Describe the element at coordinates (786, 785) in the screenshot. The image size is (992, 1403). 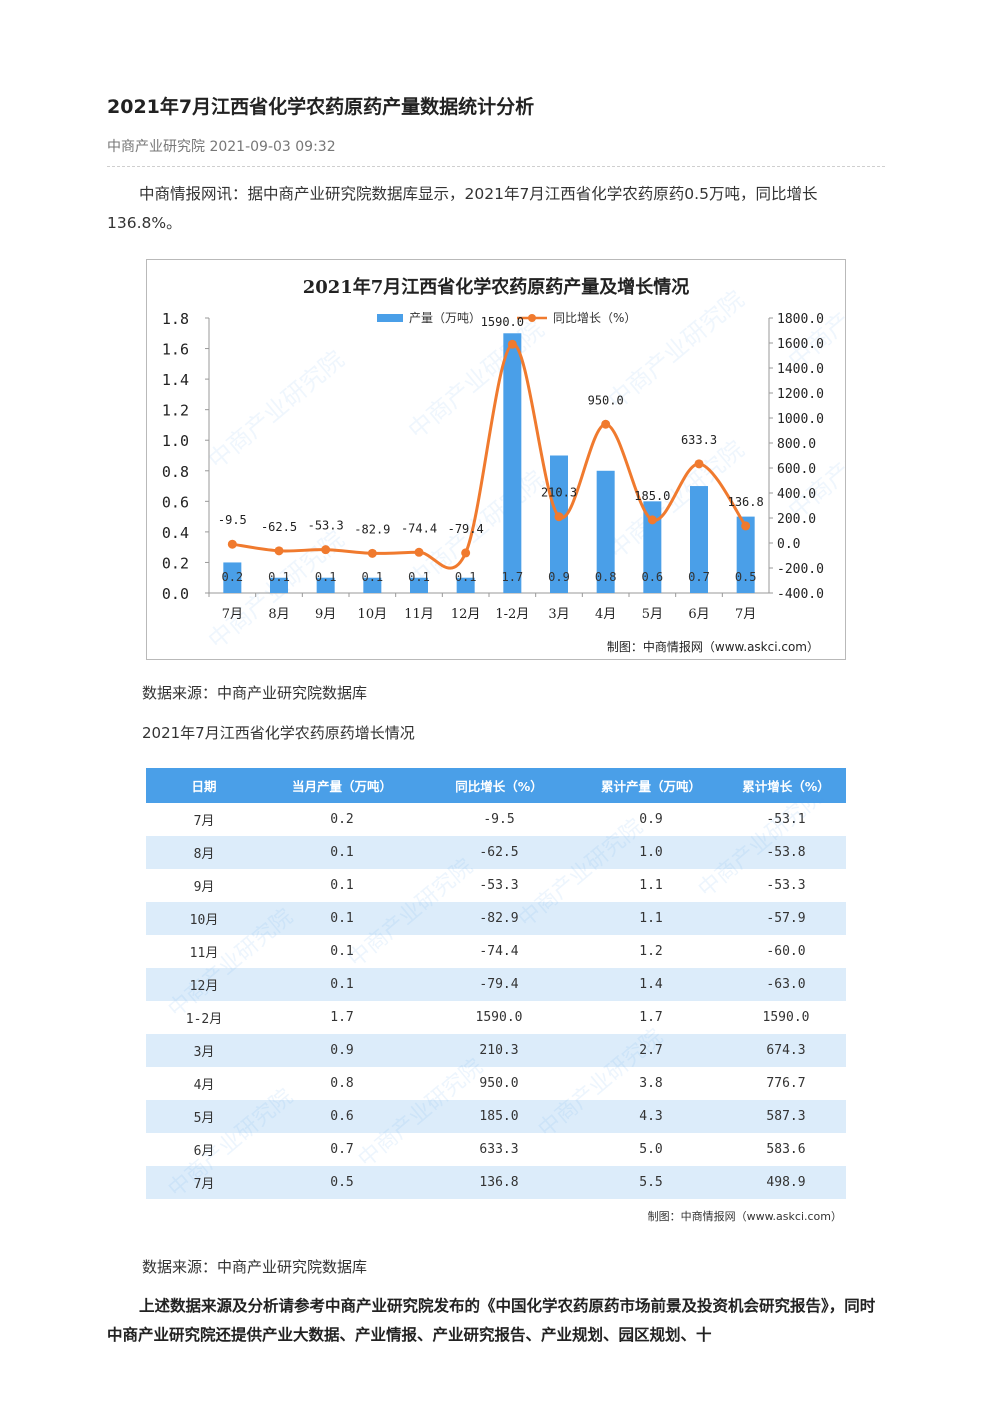
I see `table-header-cell: 累计增长（%）` at that location.